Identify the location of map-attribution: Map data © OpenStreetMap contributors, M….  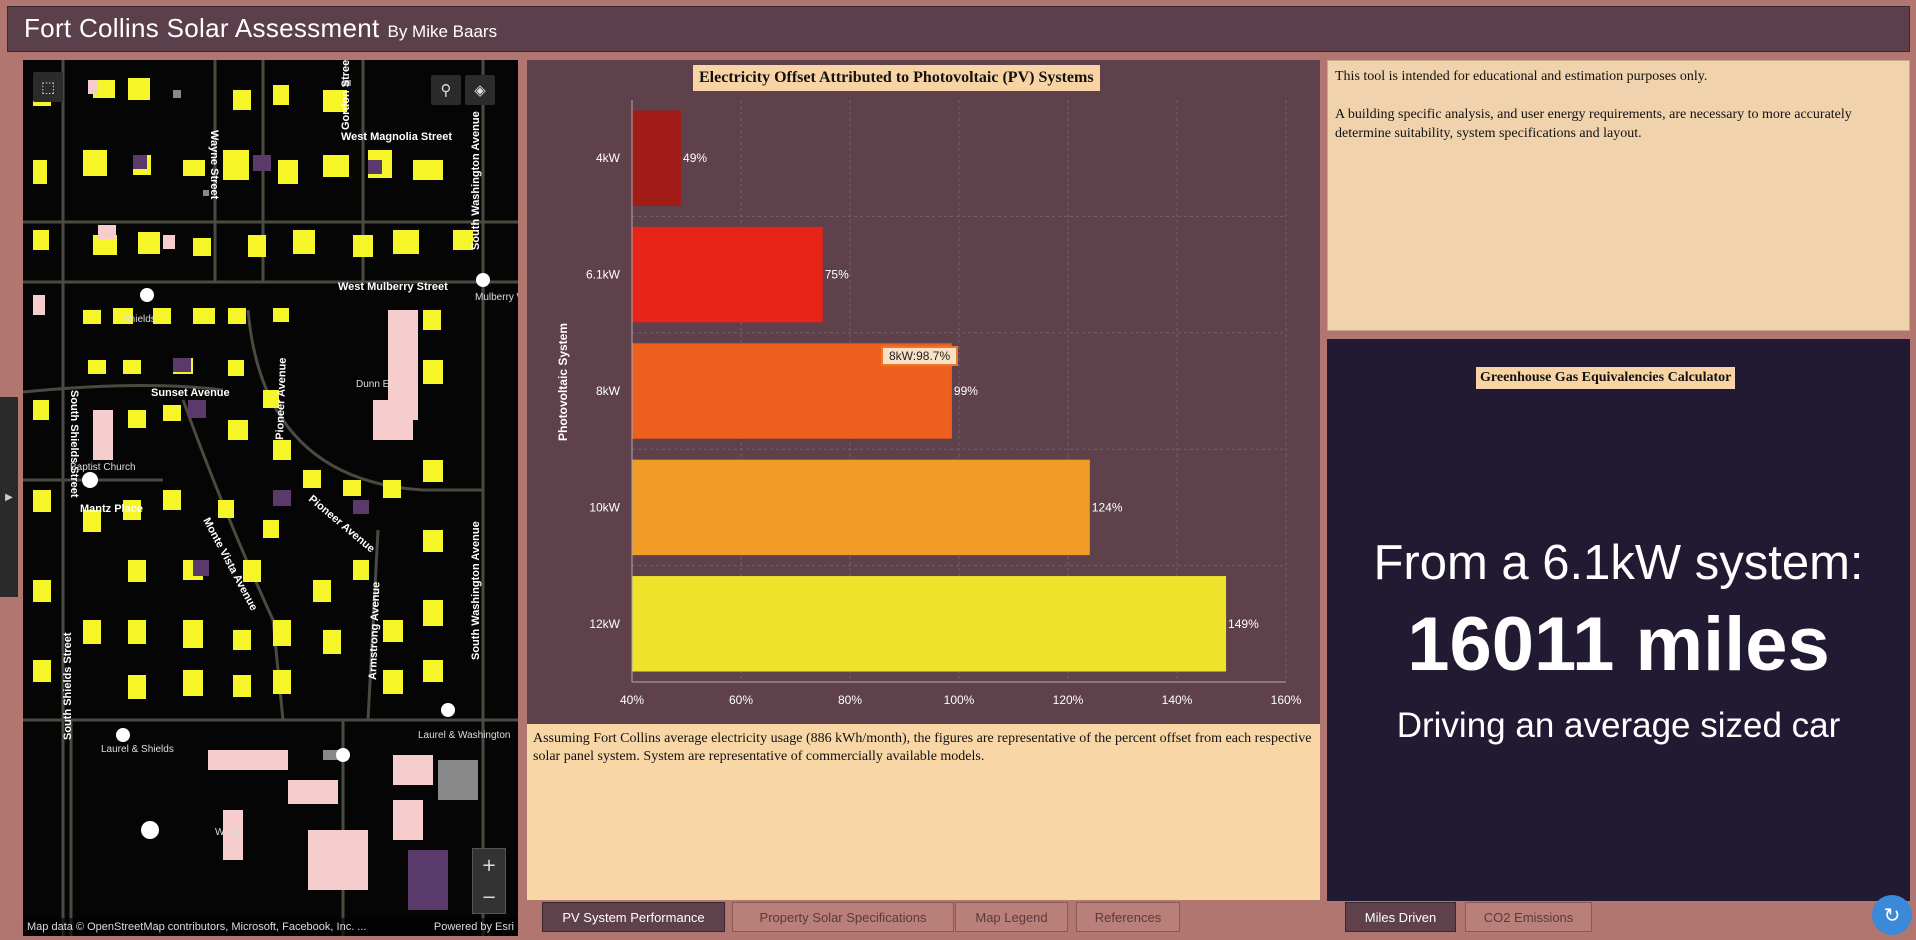
(270, 927).